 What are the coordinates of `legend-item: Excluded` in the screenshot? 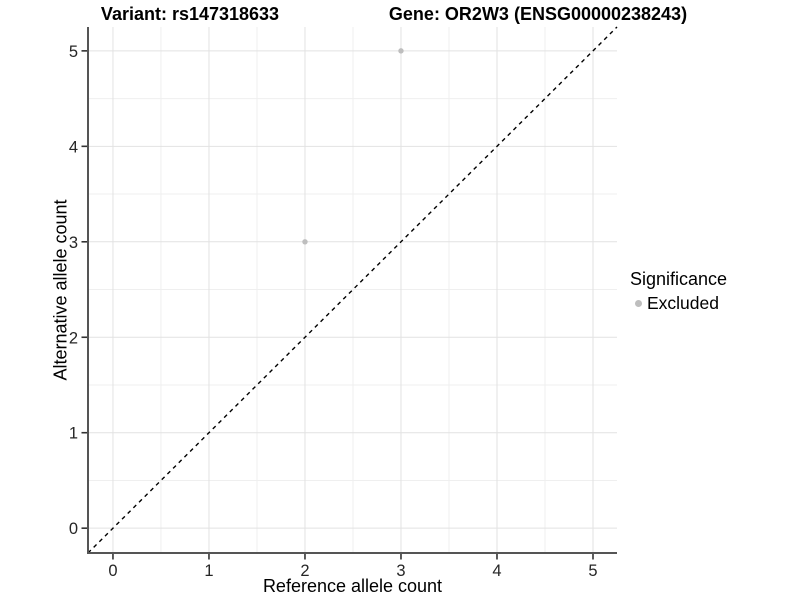 It's located at (681, 303).